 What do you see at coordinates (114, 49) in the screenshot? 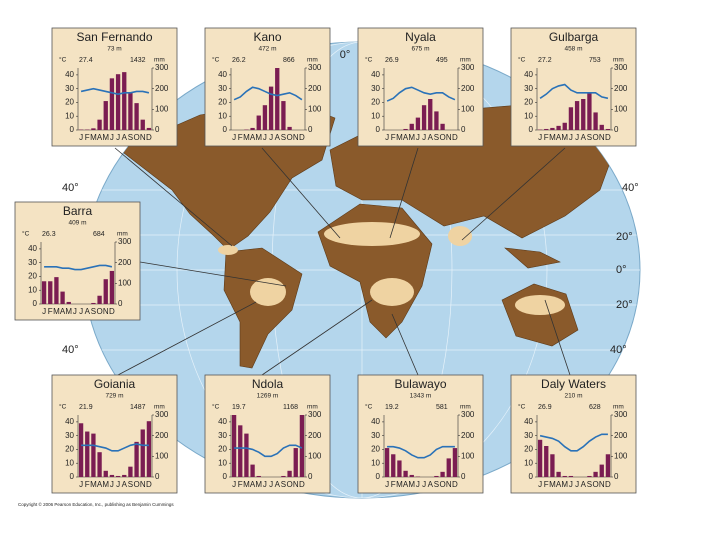
I see `chart-subtitle: 73 m` at bounding box center [114, 49].